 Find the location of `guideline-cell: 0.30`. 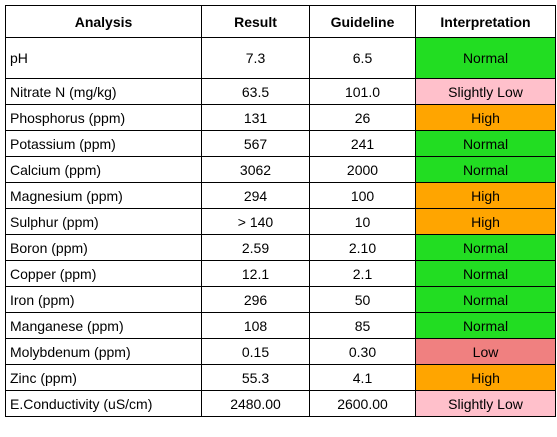

guideline-cell: 0.30 is located at coordinates (362, 351).